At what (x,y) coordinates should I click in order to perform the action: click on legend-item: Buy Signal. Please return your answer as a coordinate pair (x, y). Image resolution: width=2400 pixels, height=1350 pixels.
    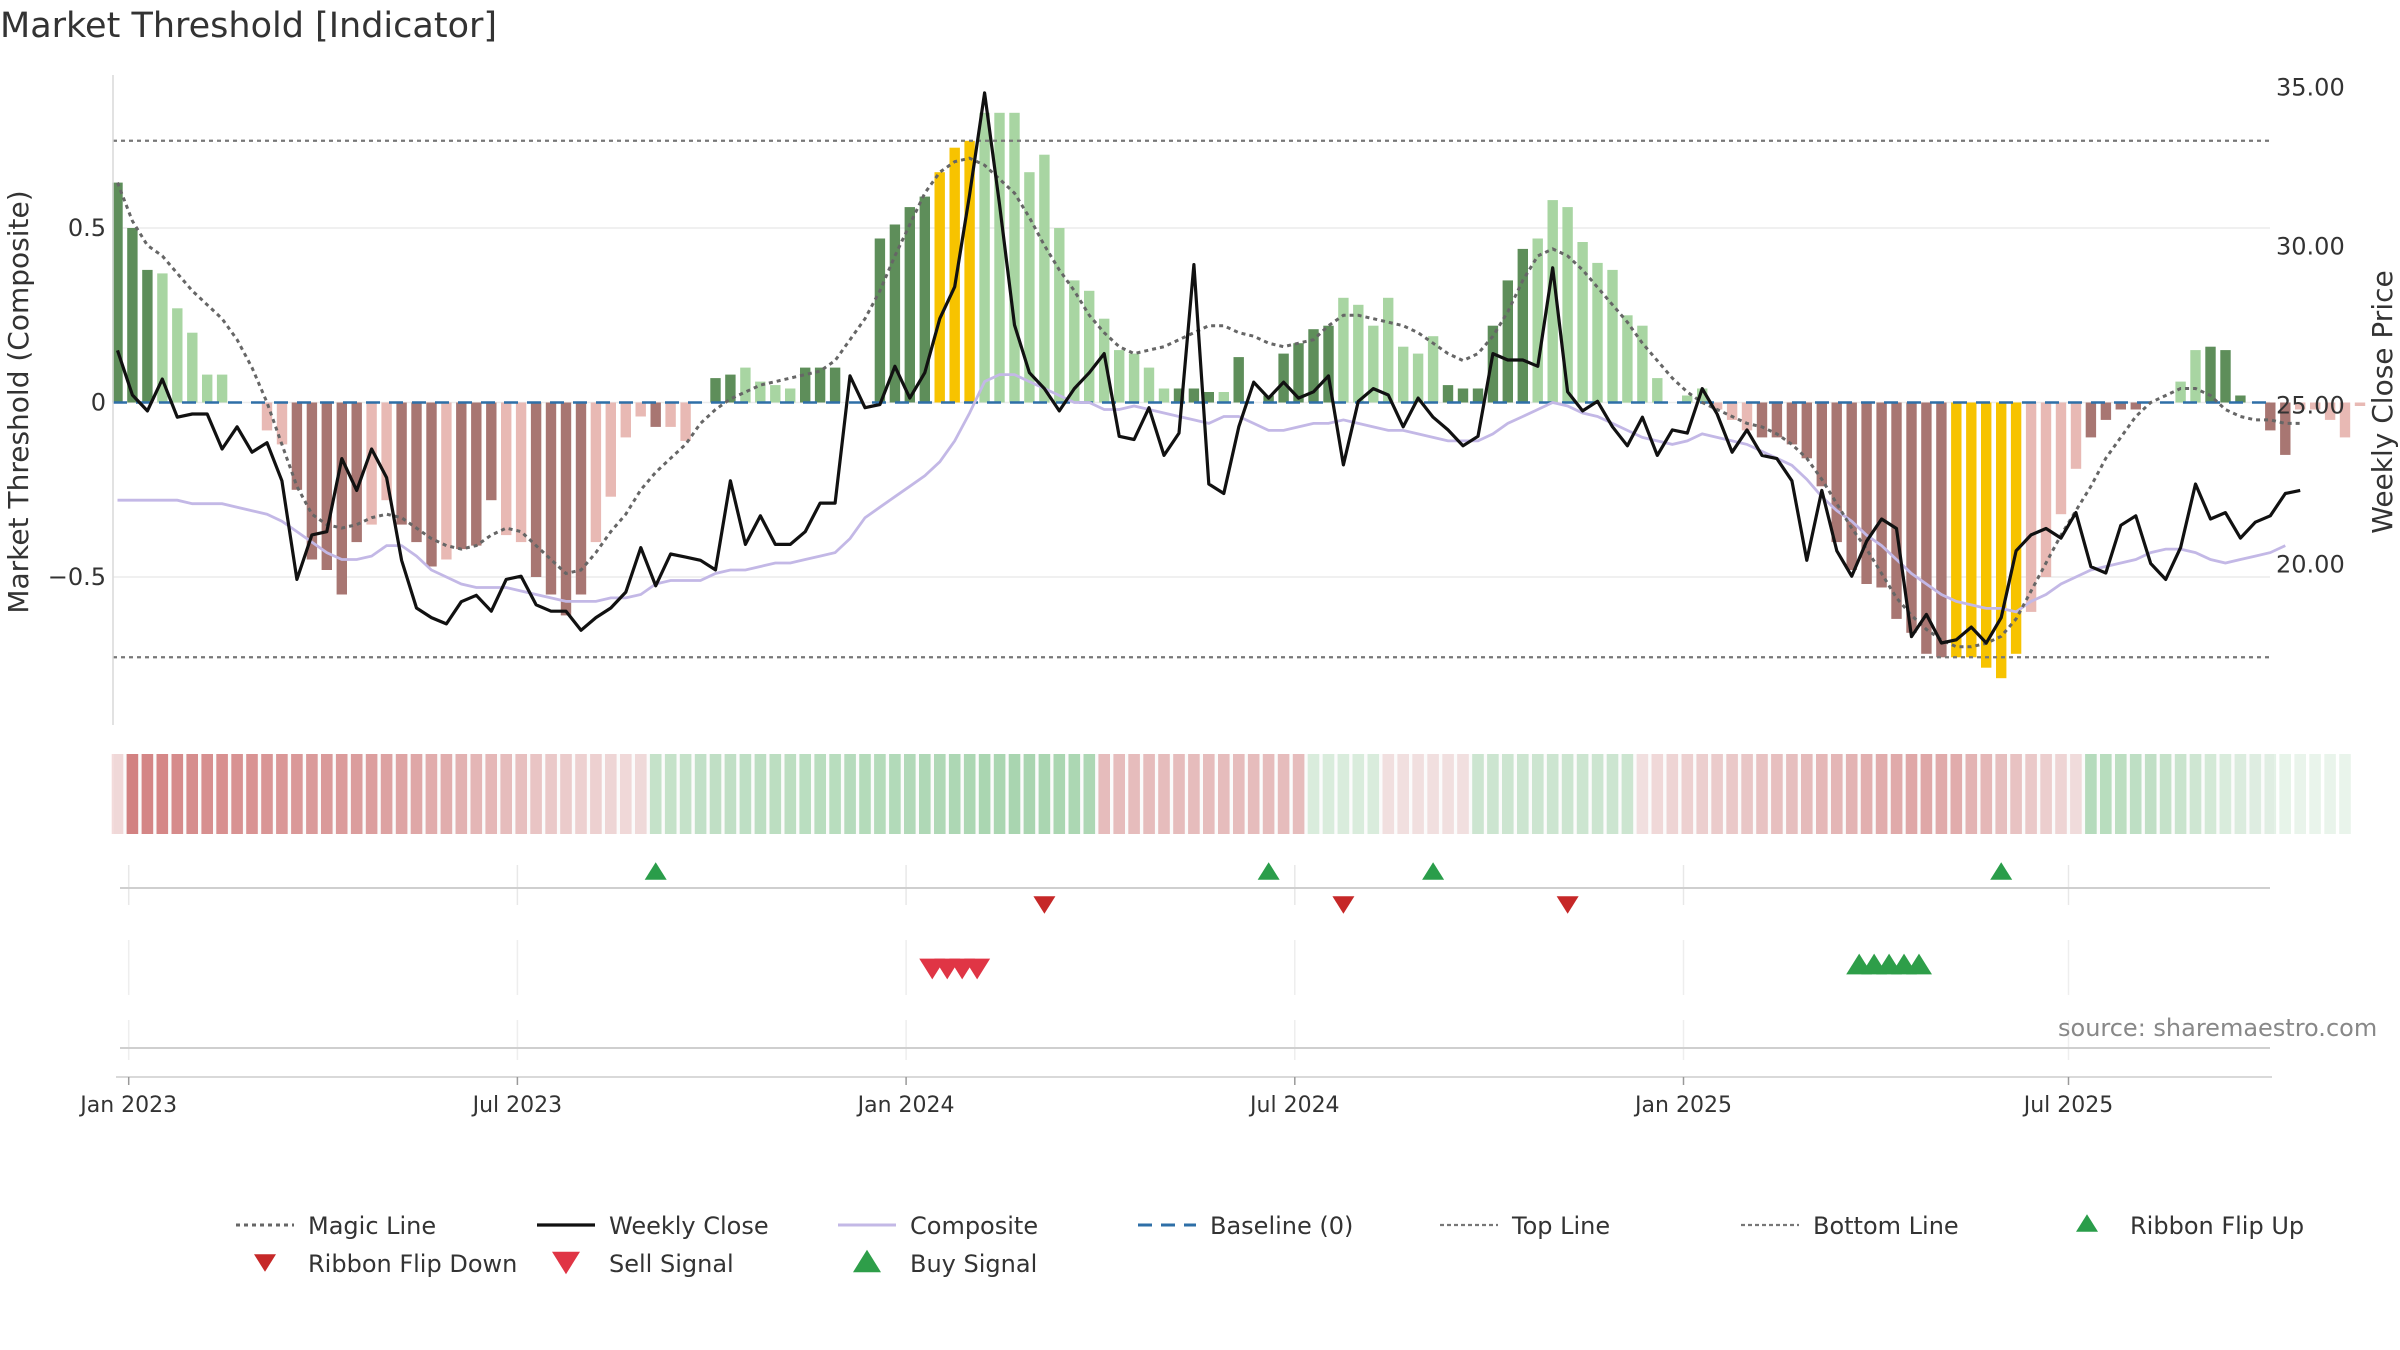
    Looking at the image, I should click on (945, 1263).